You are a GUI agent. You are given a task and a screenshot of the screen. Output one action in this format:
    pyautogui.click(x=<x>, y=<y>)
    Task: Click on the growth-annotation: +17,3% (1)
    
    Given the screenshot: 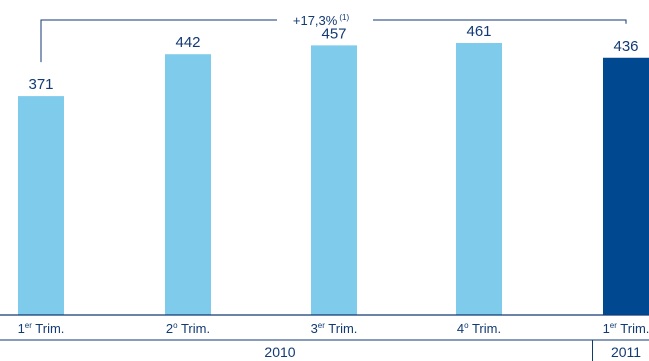 What is the action you would take?
    pyautogui.click(x=333, y=38)
    